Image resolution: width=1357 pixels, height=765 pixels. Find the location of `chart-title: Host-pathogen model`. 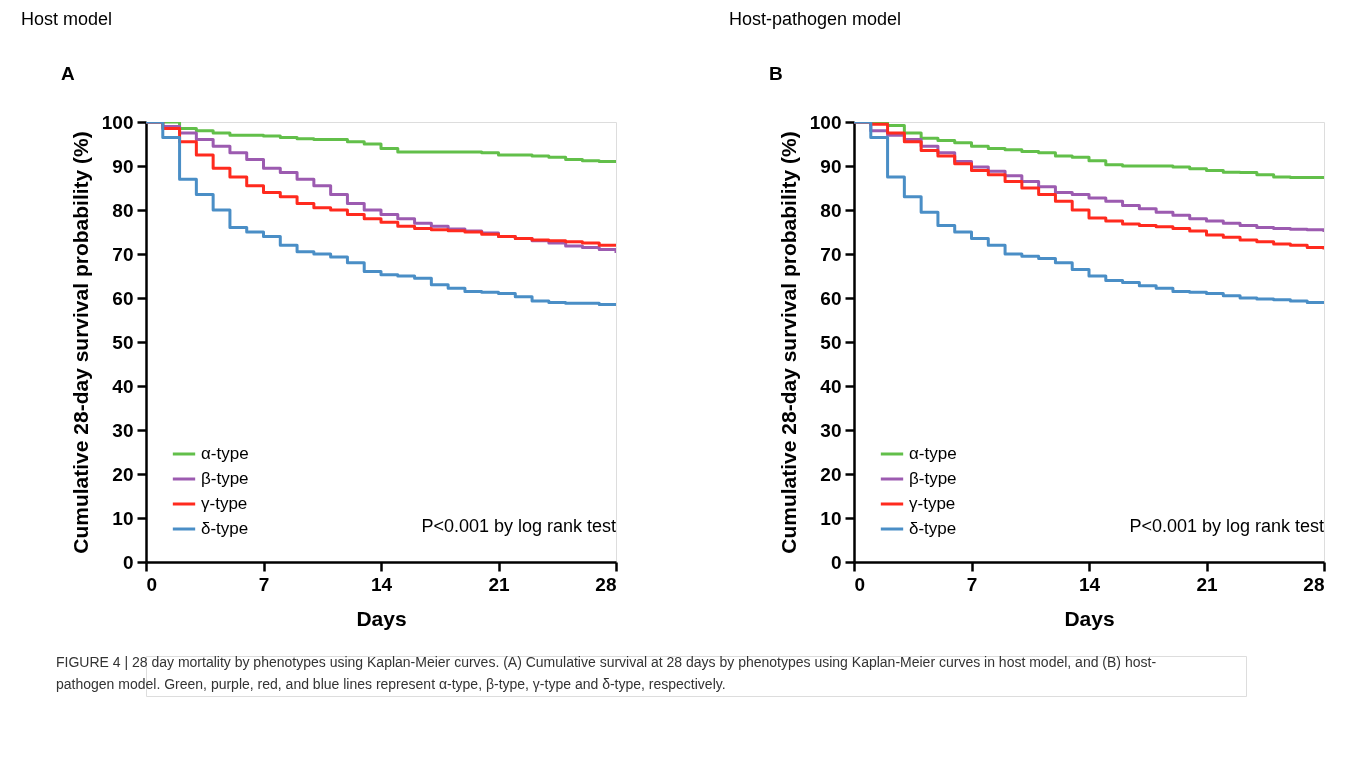

chart-title: Host-pathogen model is located at coordinates (815, 19).